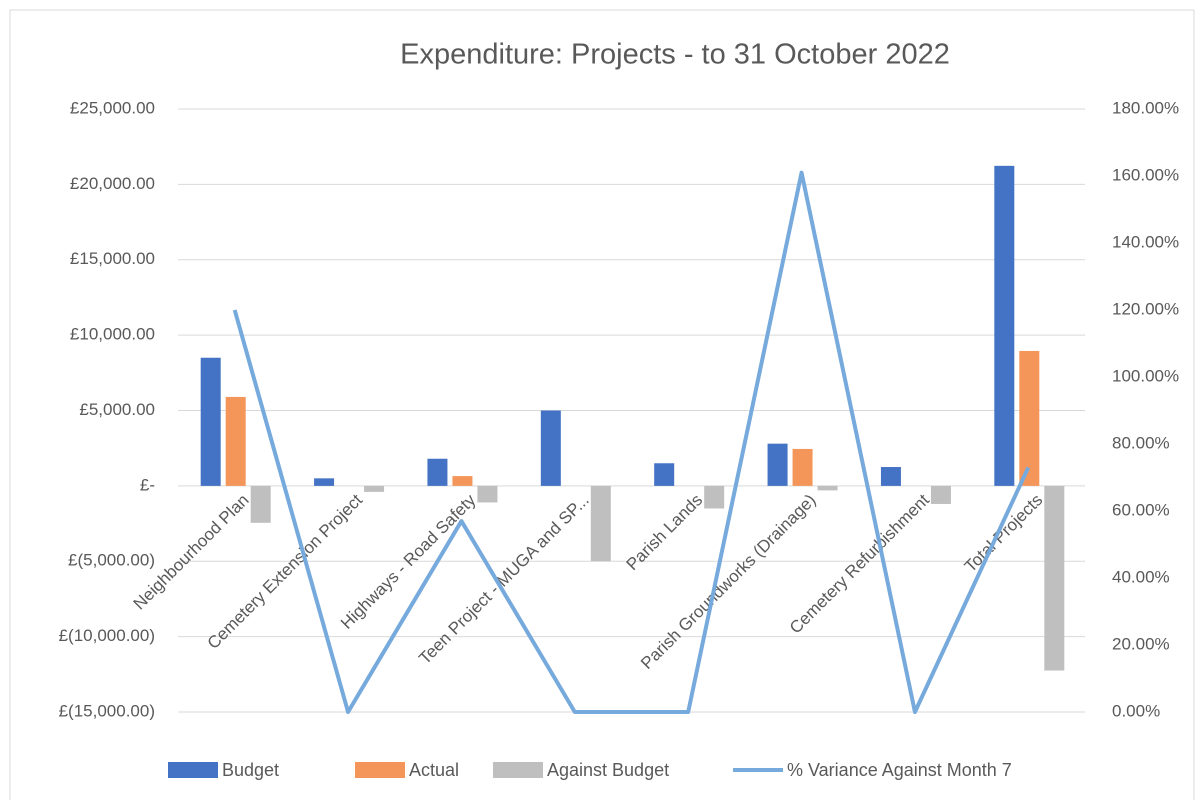 The width and height of the screenshot is (1200, 800). Describe the element at coordinates (1145, 308) in the screenshot. I see `y2-tick-label: 120.00%` at that location.